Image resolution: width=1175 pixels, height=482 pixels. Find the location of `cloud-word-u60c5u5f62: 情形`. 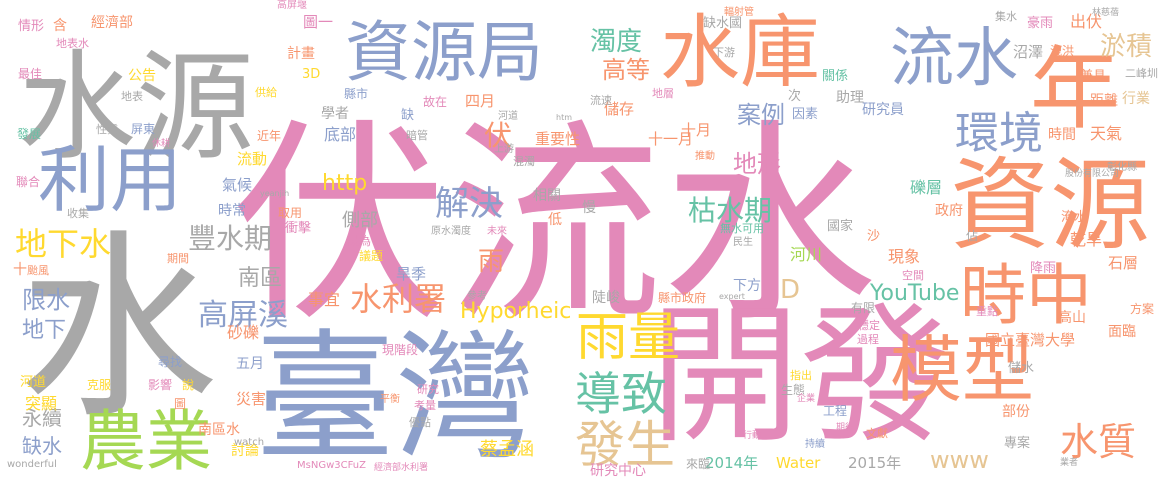

cloud-word-u60c5u5f62: 情形 is located at coordinates (31, 26).